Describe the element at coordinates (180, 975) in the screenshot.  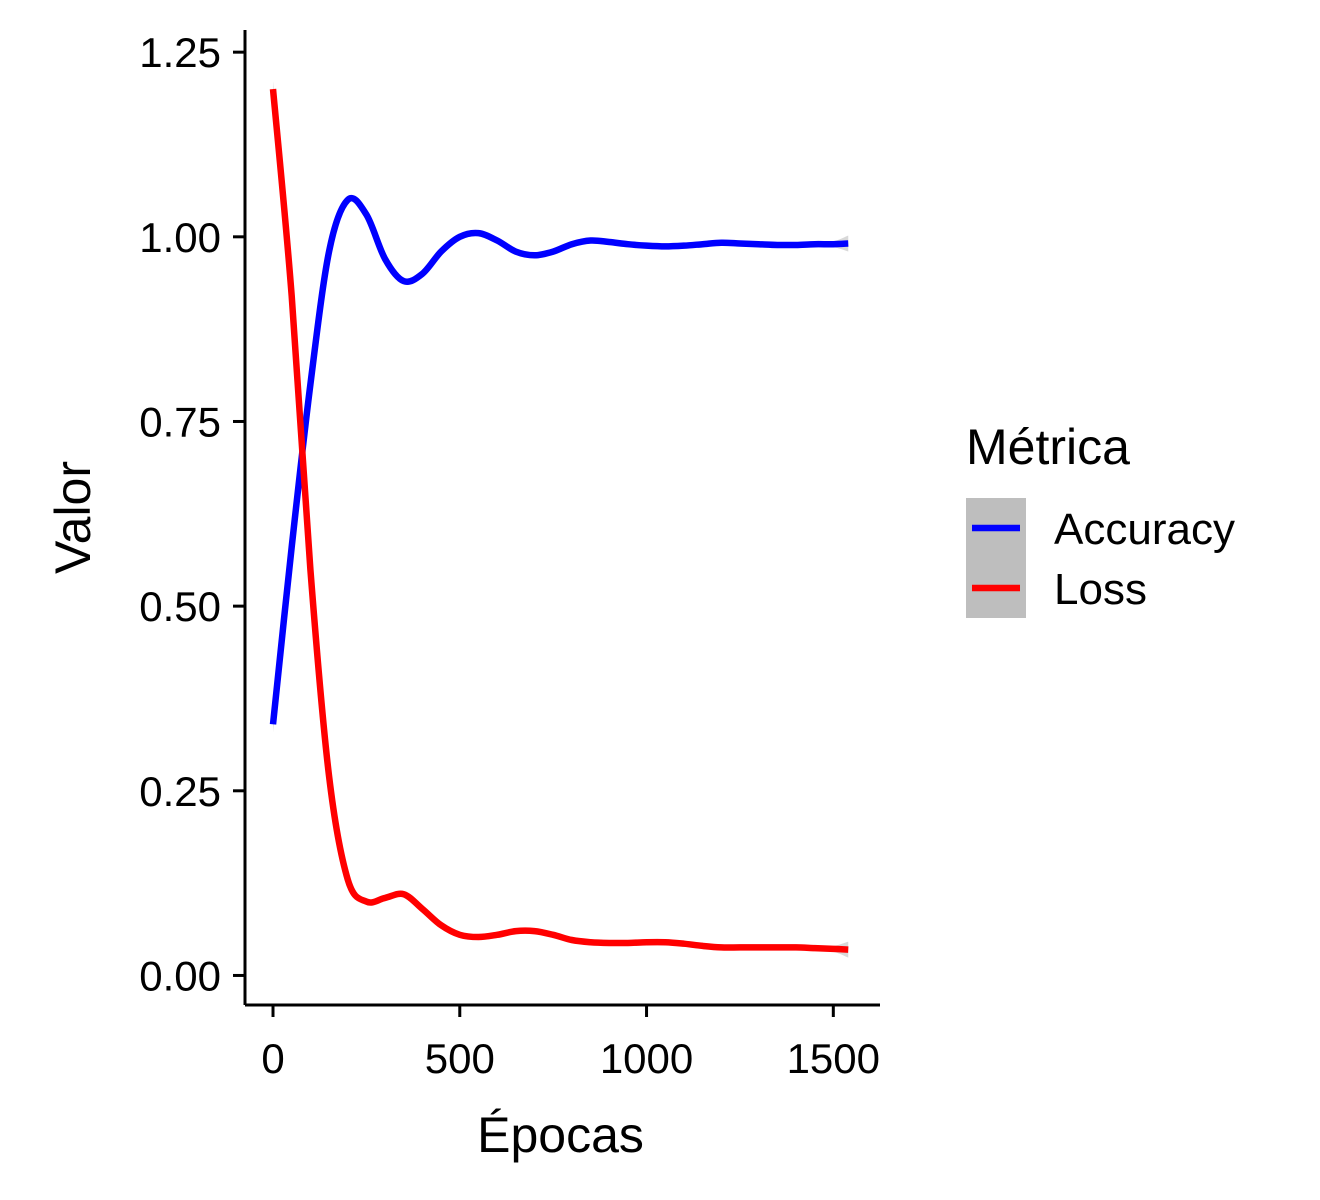
I see `y-tick-label: 0.00` at that location.